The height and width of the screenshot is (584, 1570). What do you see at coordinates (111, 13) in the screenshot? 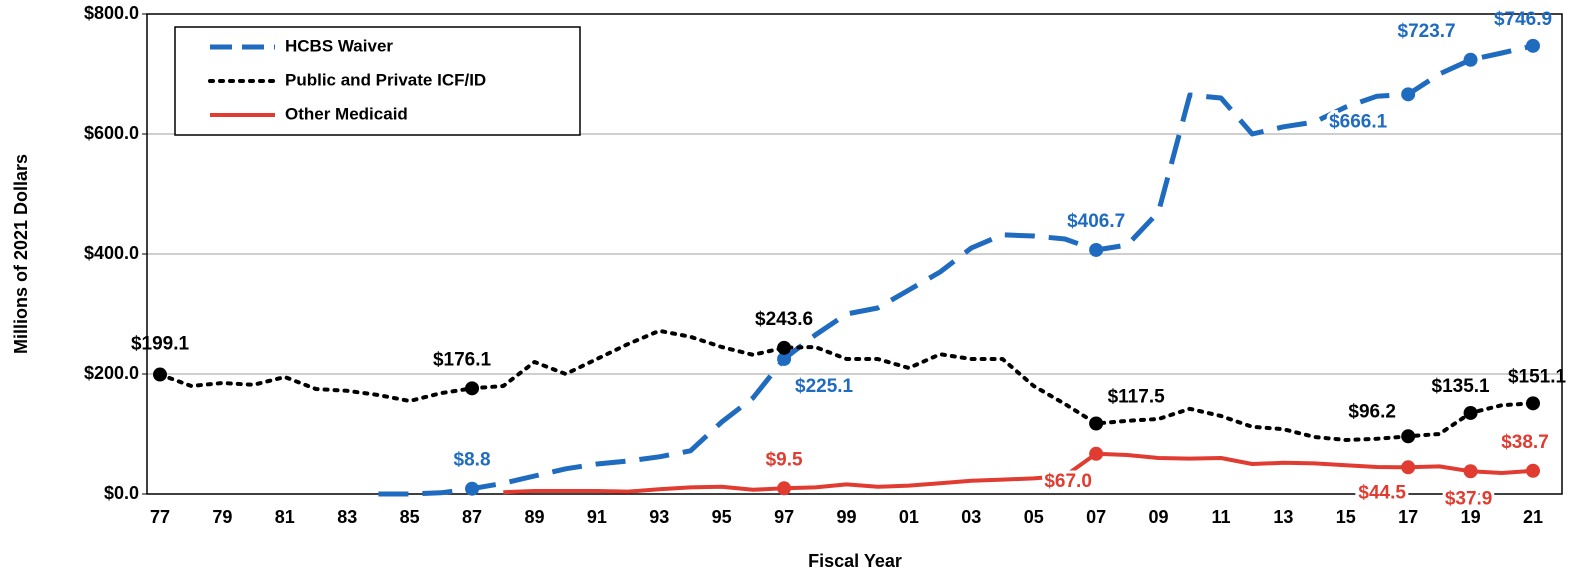
I see `y-tick-label: $800.0` at bounding box center [111, 13].